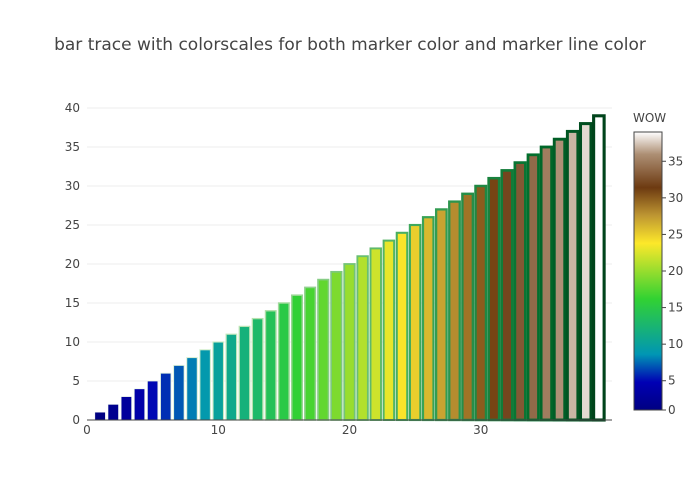 The image size is (700, 500). Describe the element at coordinates (72, 108) in the screenshot. I see `y-tick-label: 40` at that location.